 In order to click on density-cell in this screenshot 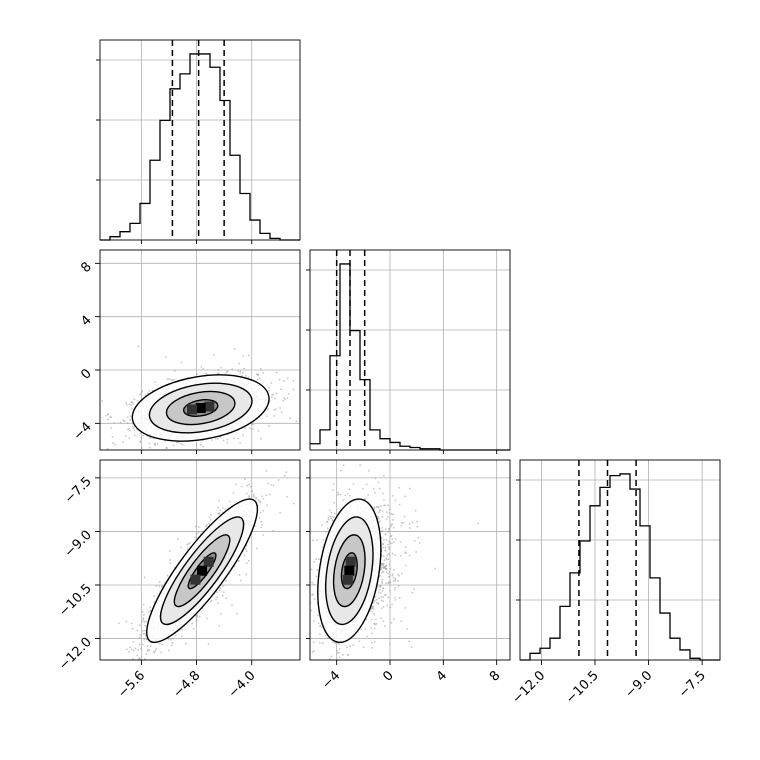, I will do `click(200, 408)`.